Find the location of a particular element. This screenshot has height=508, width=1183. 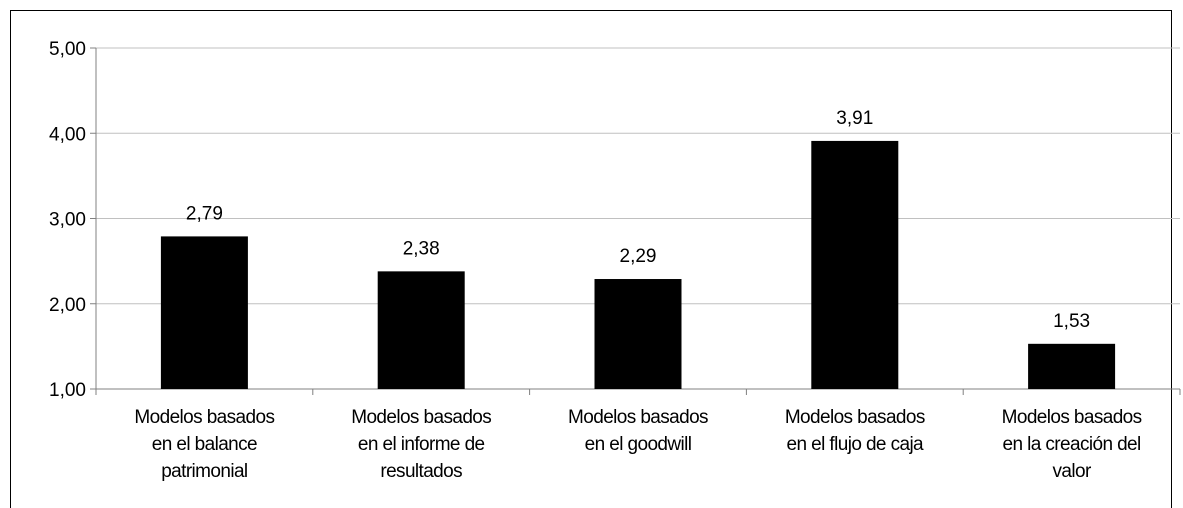

category-label: Modelos basados en el balance patrimonial is located at coordinates (204, 444).